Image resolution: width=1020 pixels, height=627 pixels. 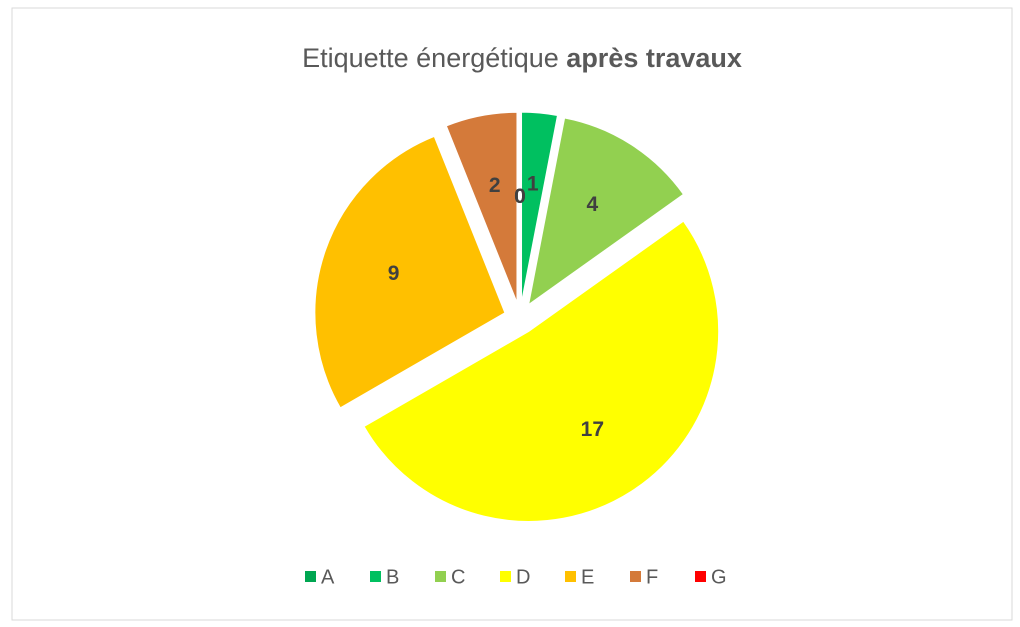 I want to click on data-label: 9, so click(x=394, y=273).